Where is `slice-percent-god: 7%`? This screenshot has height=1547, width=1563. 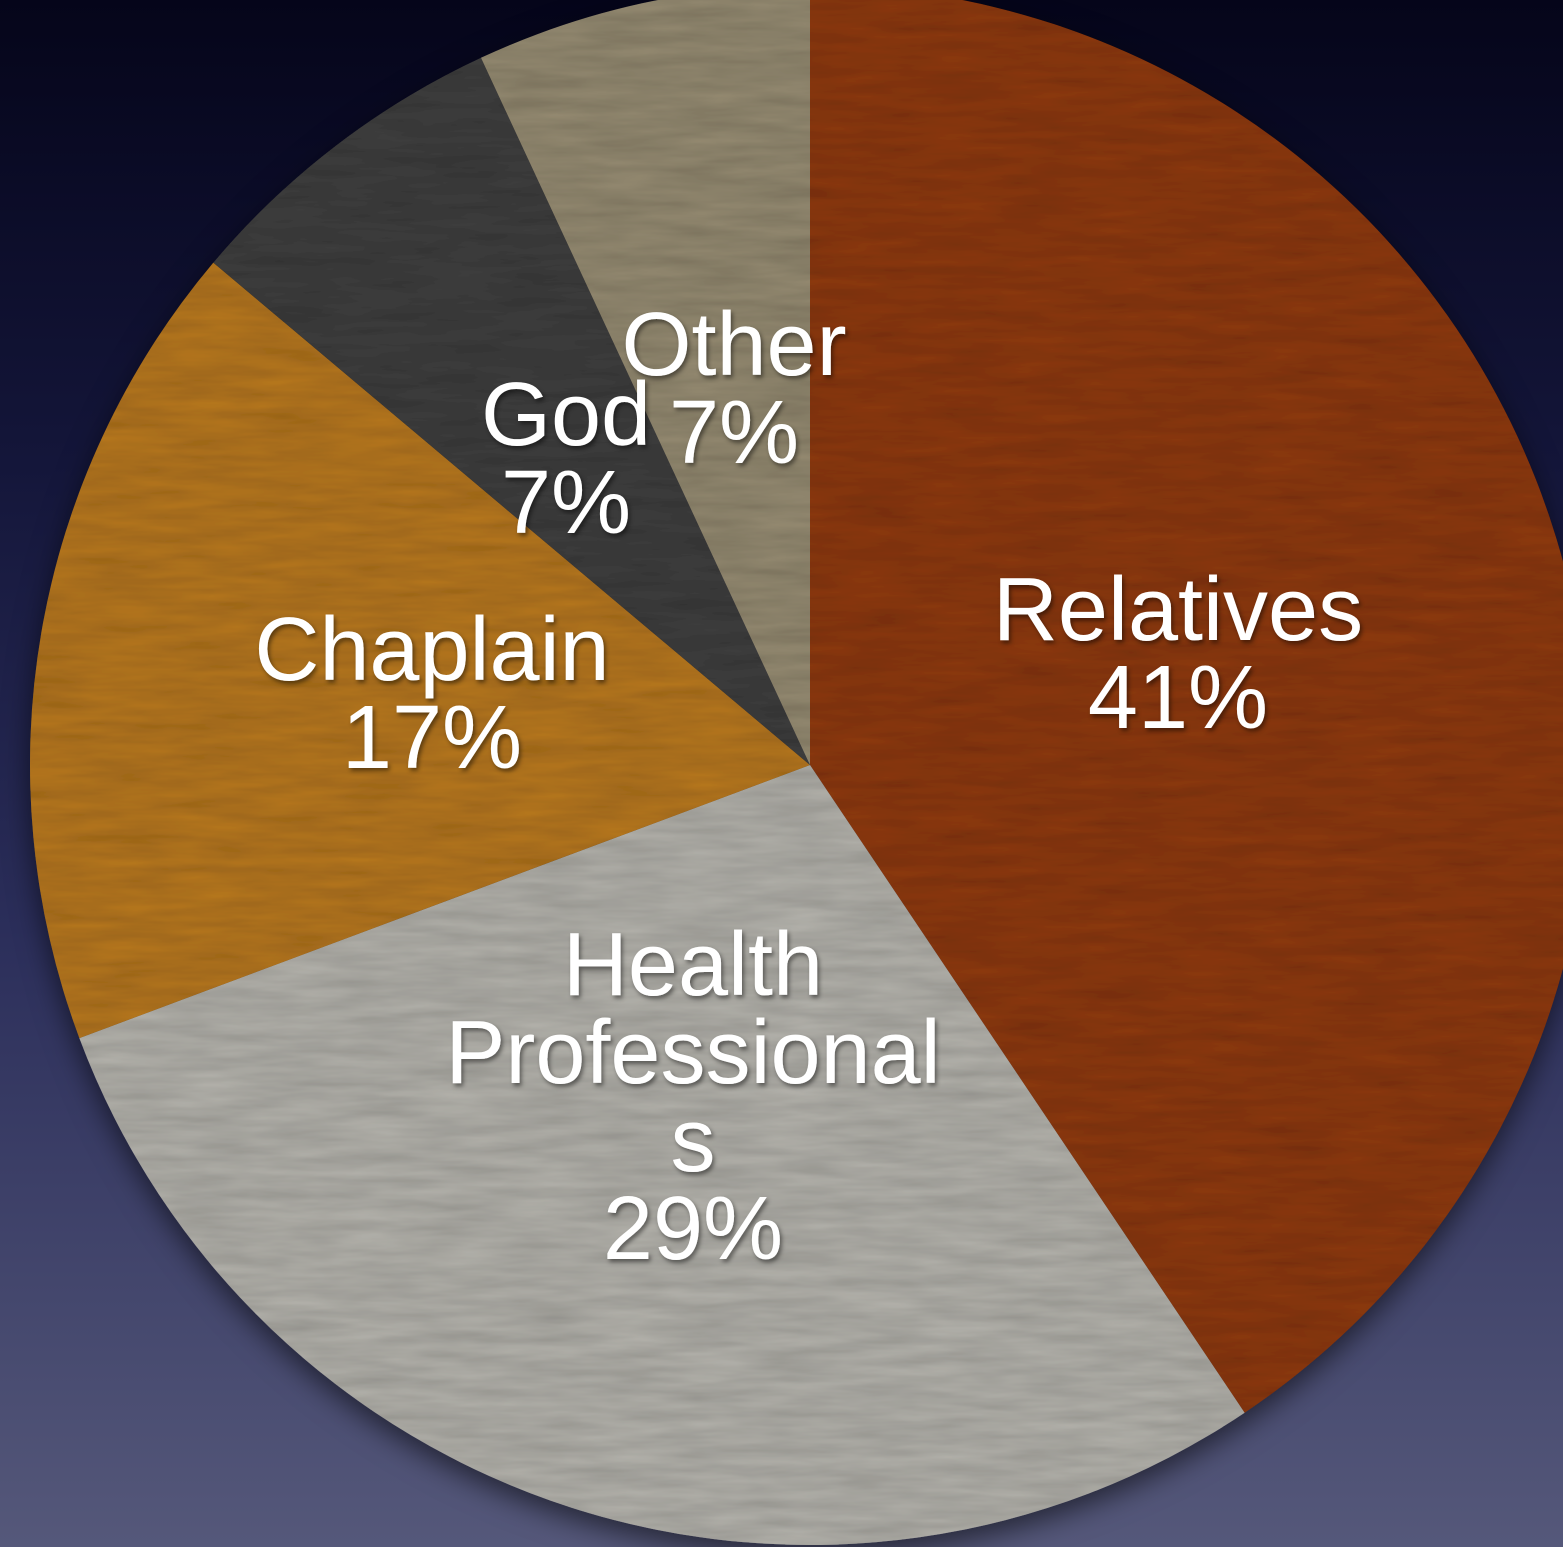
slice-percent-god: 7% is located at coordinates (566, 503).